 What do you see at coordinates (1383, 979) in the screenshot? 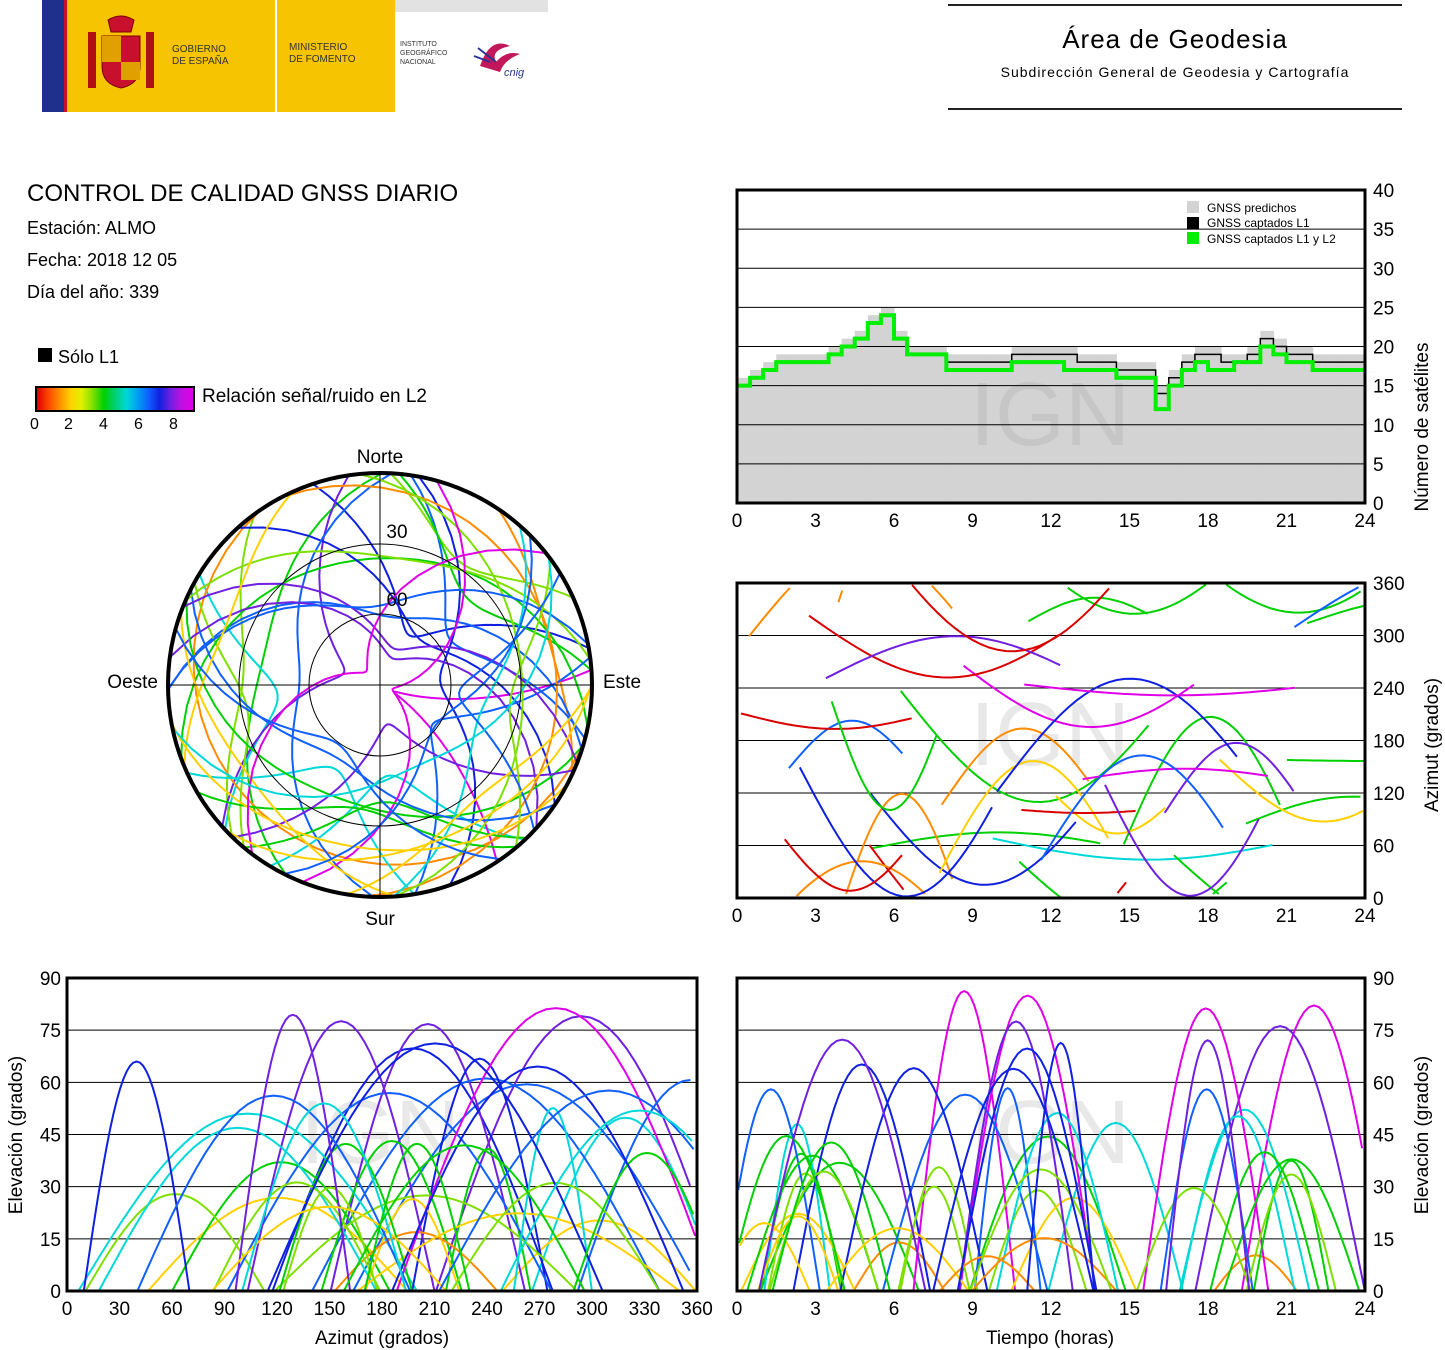
I see `y-tick-label: 90` at bounding box center [1383, 979].